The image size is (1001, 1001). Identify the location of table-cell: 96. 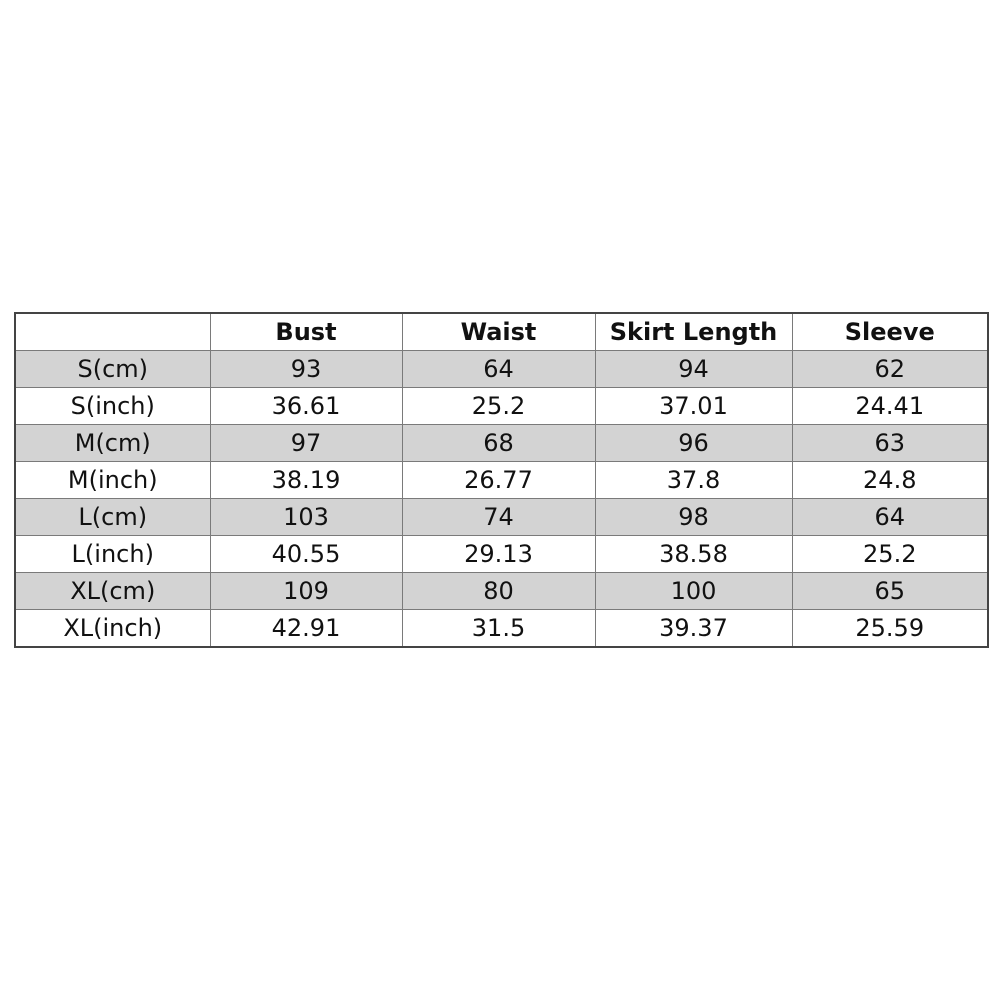
(693, 443).